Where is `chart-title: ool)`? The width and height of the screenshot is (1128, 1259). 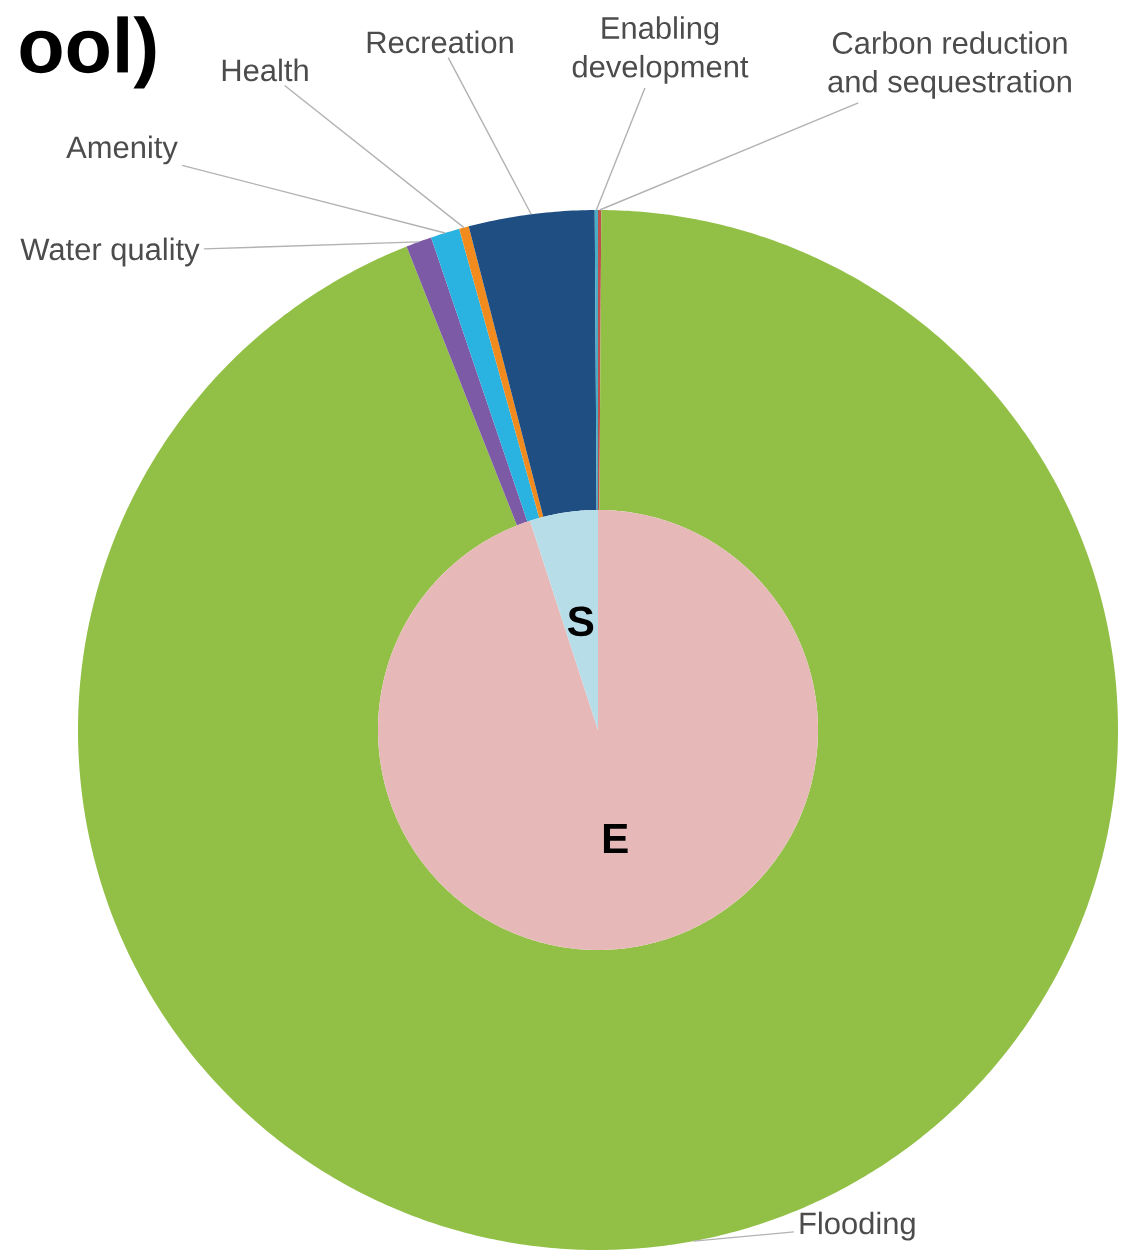 chart-title: ool) is located at coordinates (88, 52).